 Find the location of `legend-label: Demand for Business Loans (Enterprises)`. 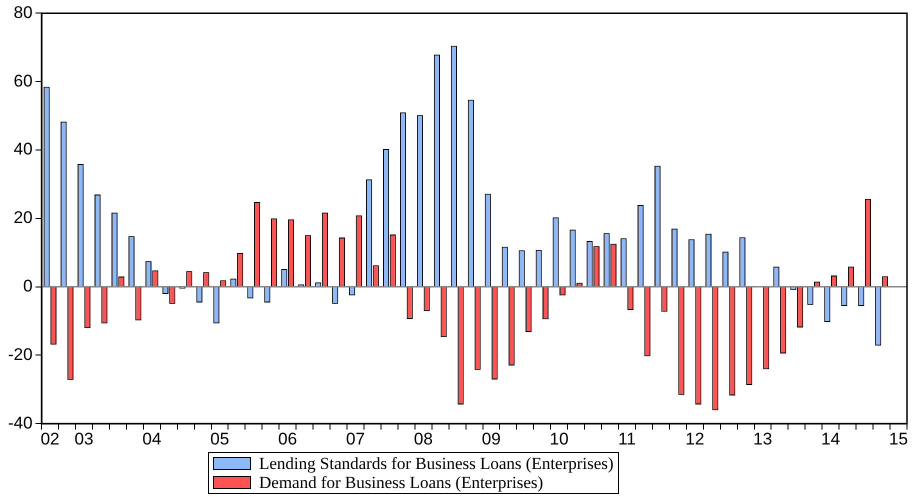

legend-label: Demand for Business Loans (Enterprises) is located at coordinates (401, 482).